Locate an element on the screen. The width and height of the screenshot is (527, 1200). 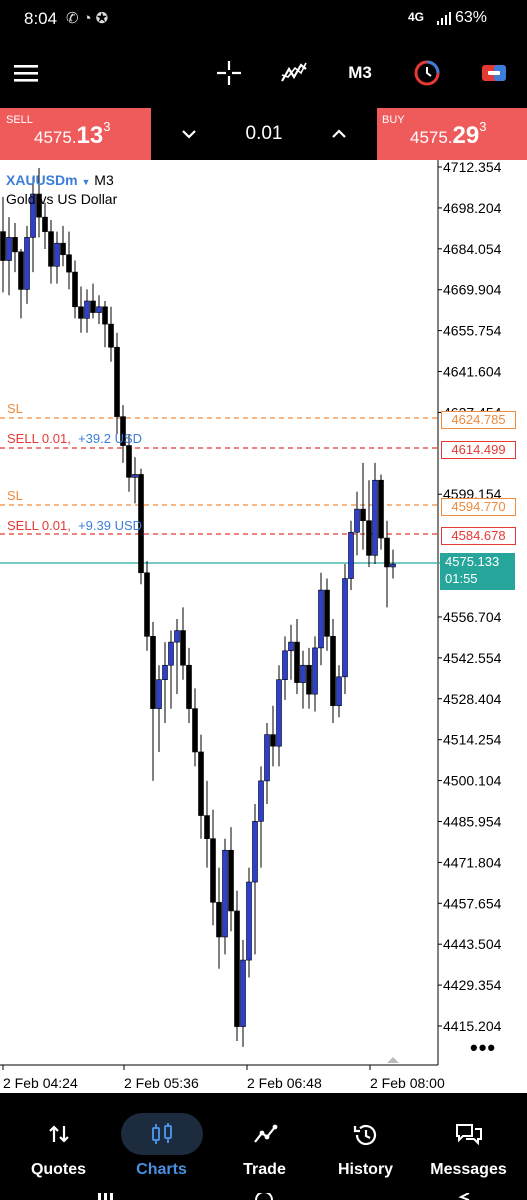
price-tick-label: 4669.904 is located at coordinates (472, 290).